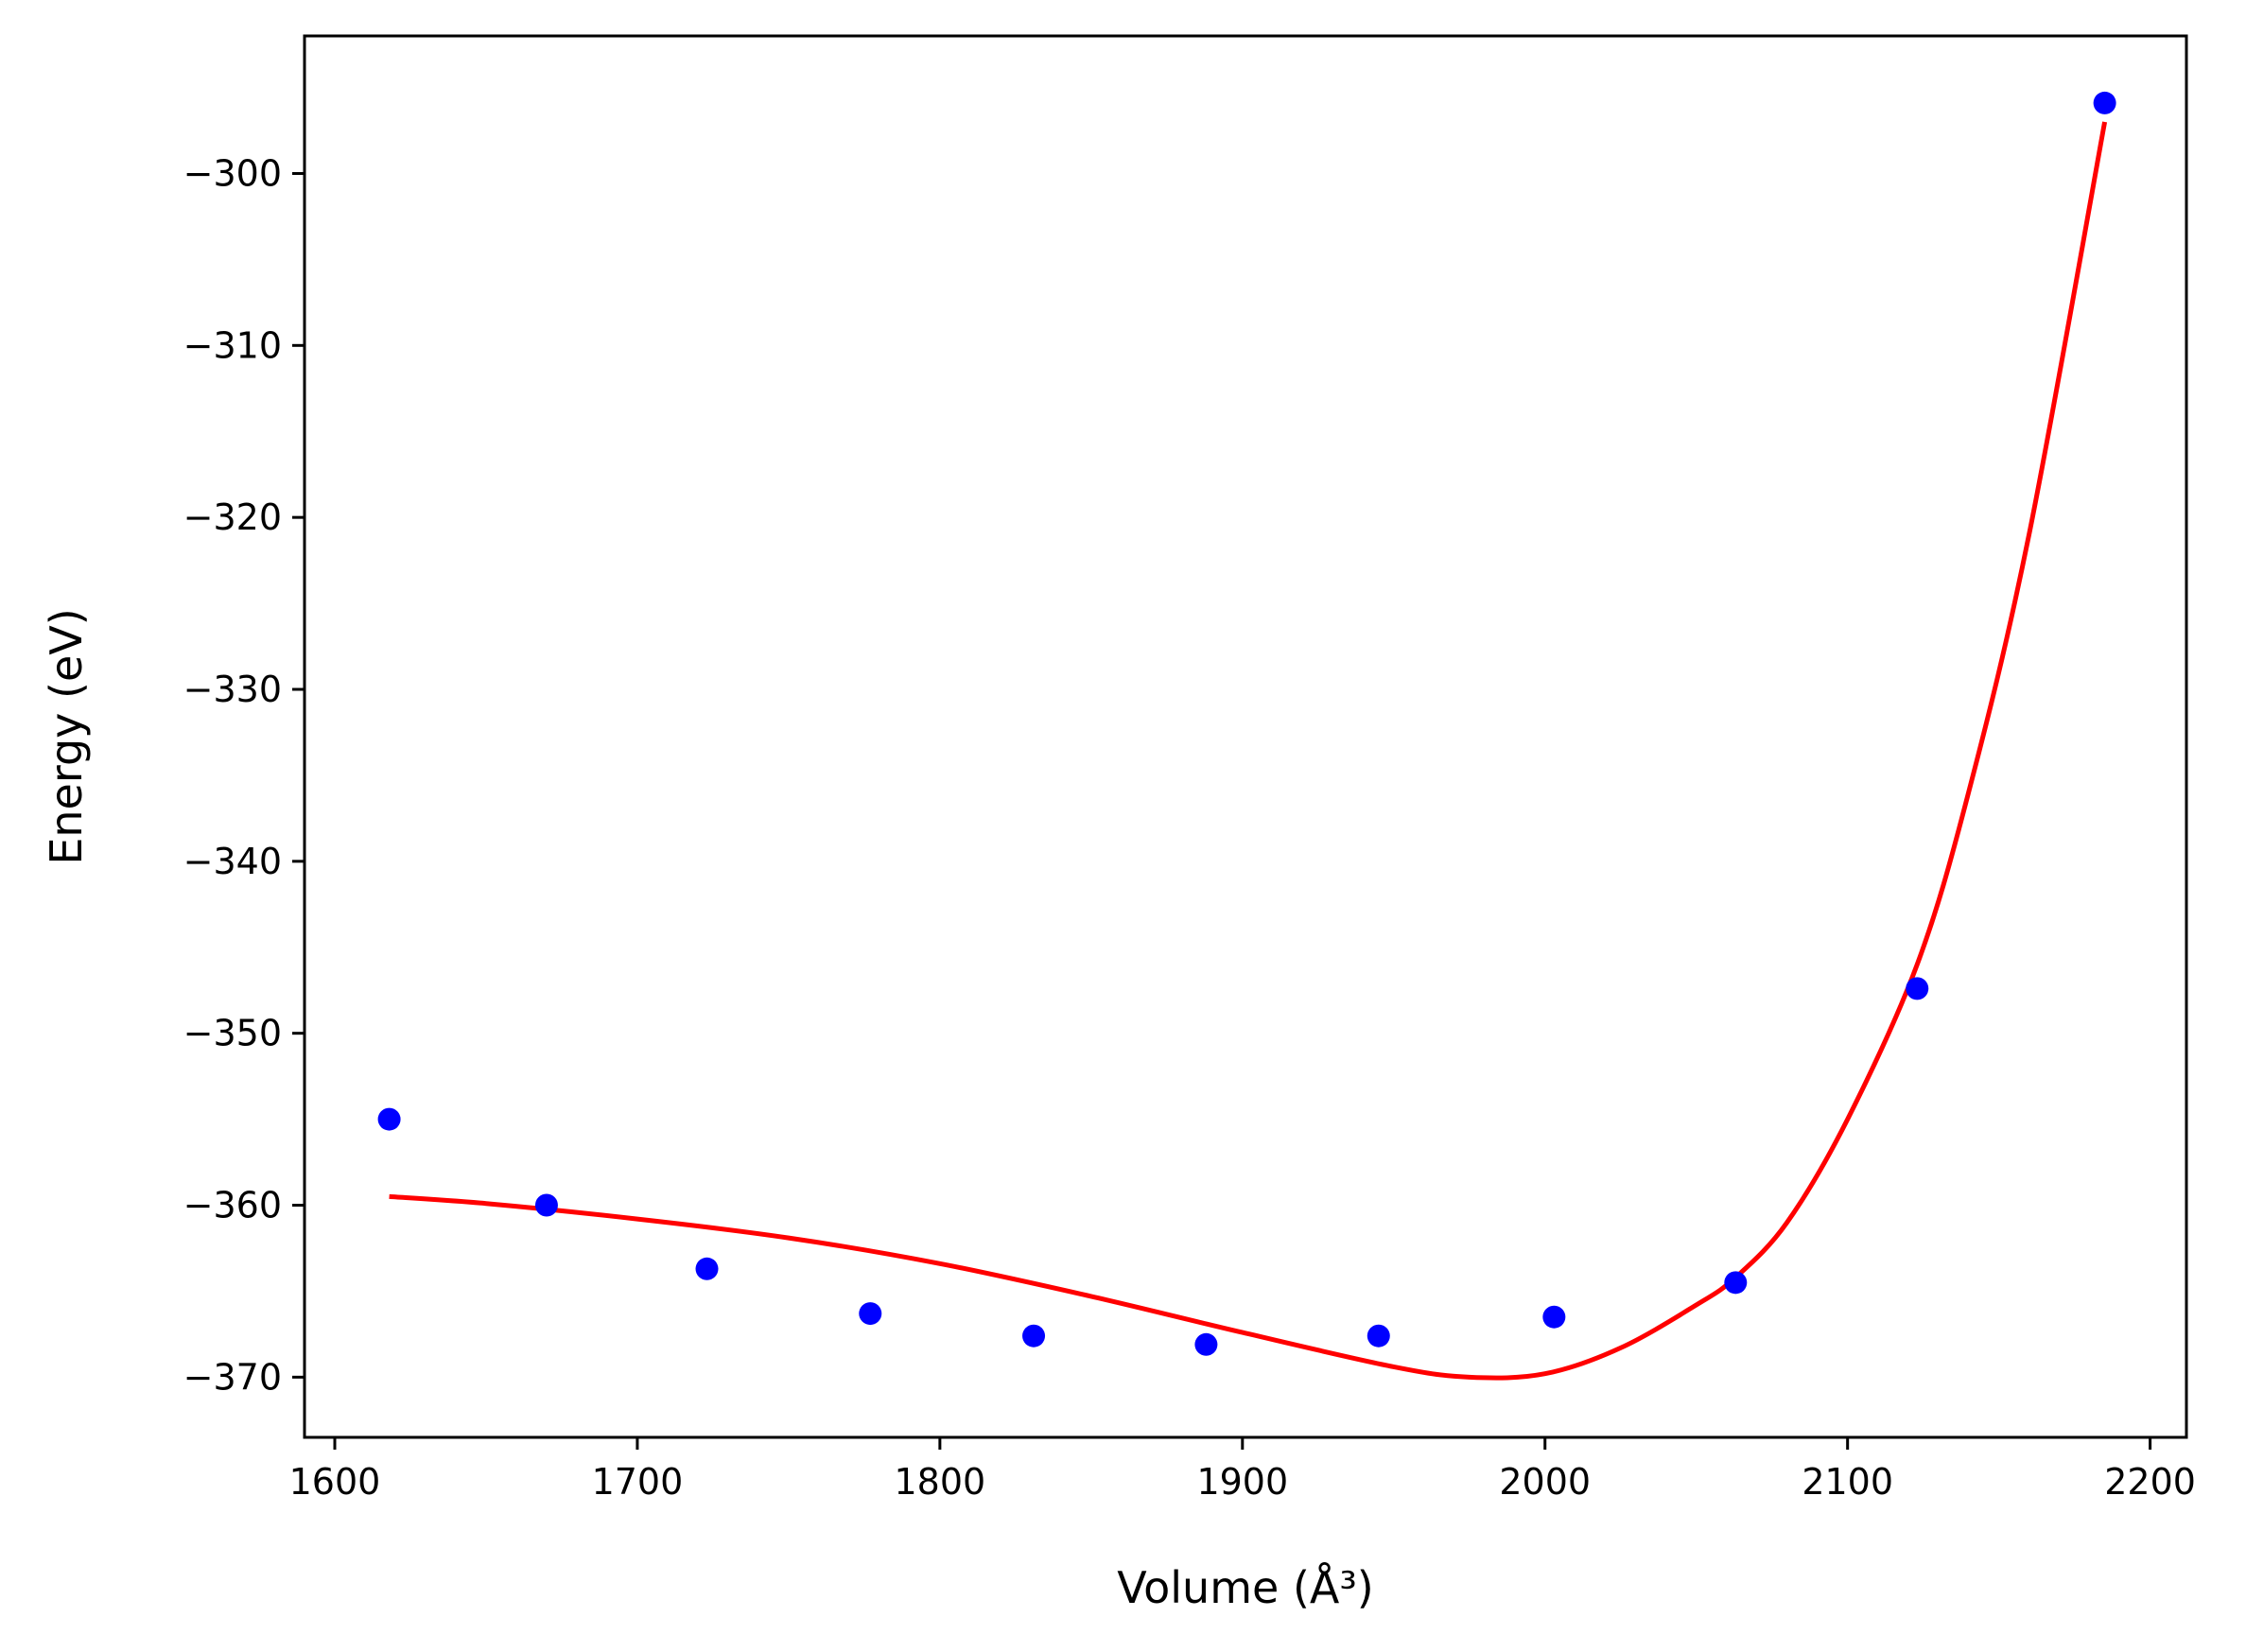 Image resolution: width=2246 pixels, height=1652 pixels. Describe the element at coordinates (232, 1206) in the screenshot. I see `y-tick-label: −360` at that location.